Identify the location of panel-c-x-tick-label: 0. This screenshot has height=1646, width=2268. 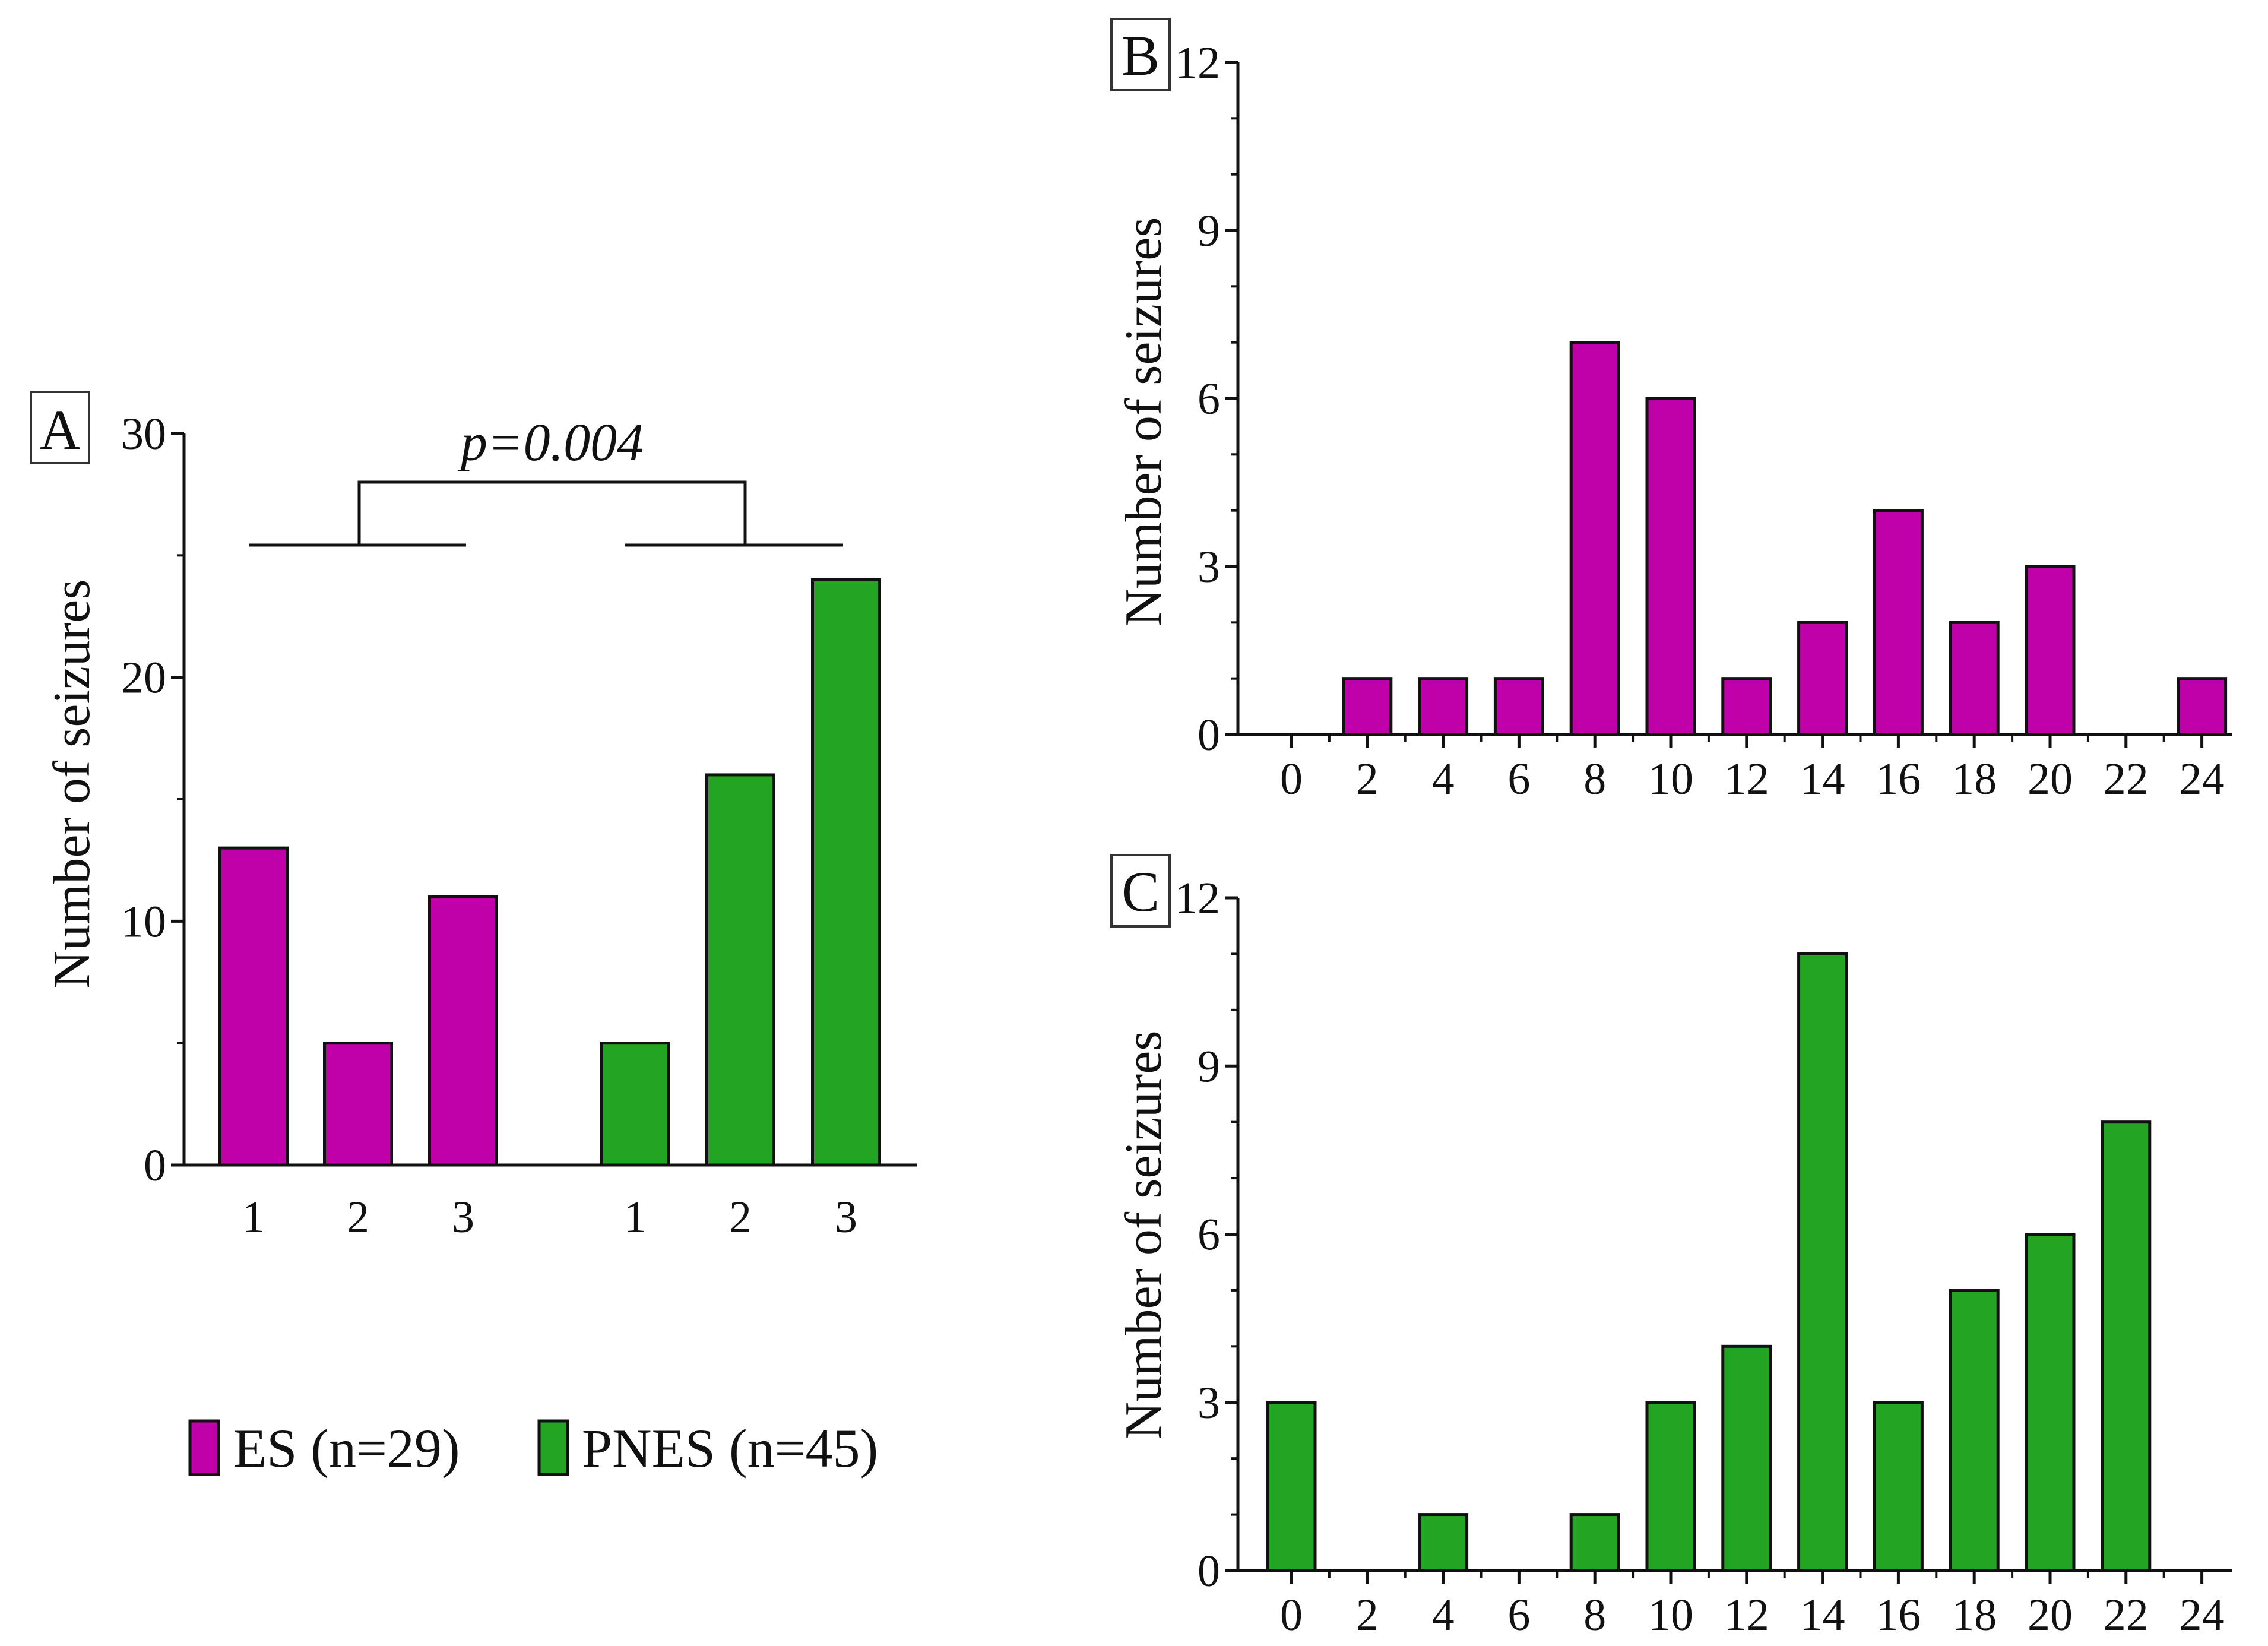
(1291, 1615).